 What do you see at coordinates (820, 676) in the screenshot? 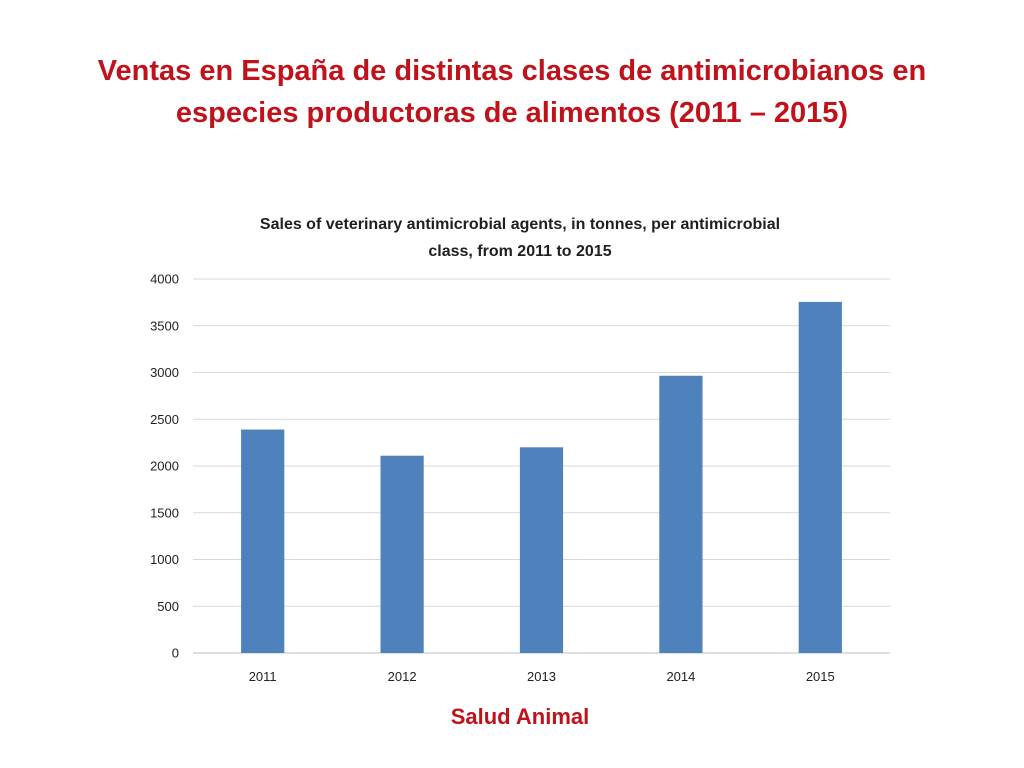
I see `x-tick-label: 2015` at bounding box center [820, 676].